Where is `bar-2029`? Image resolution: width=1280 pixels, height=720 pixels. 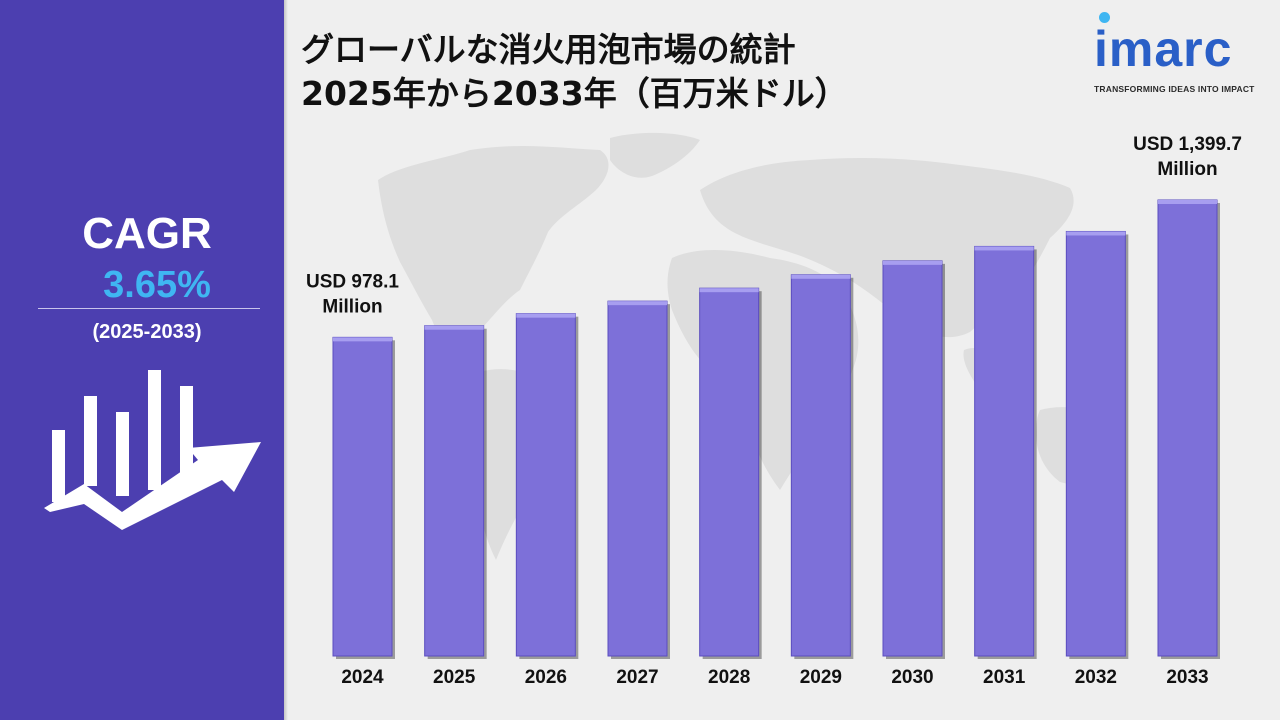
bar-2029 is located at coordinates (820, 465).